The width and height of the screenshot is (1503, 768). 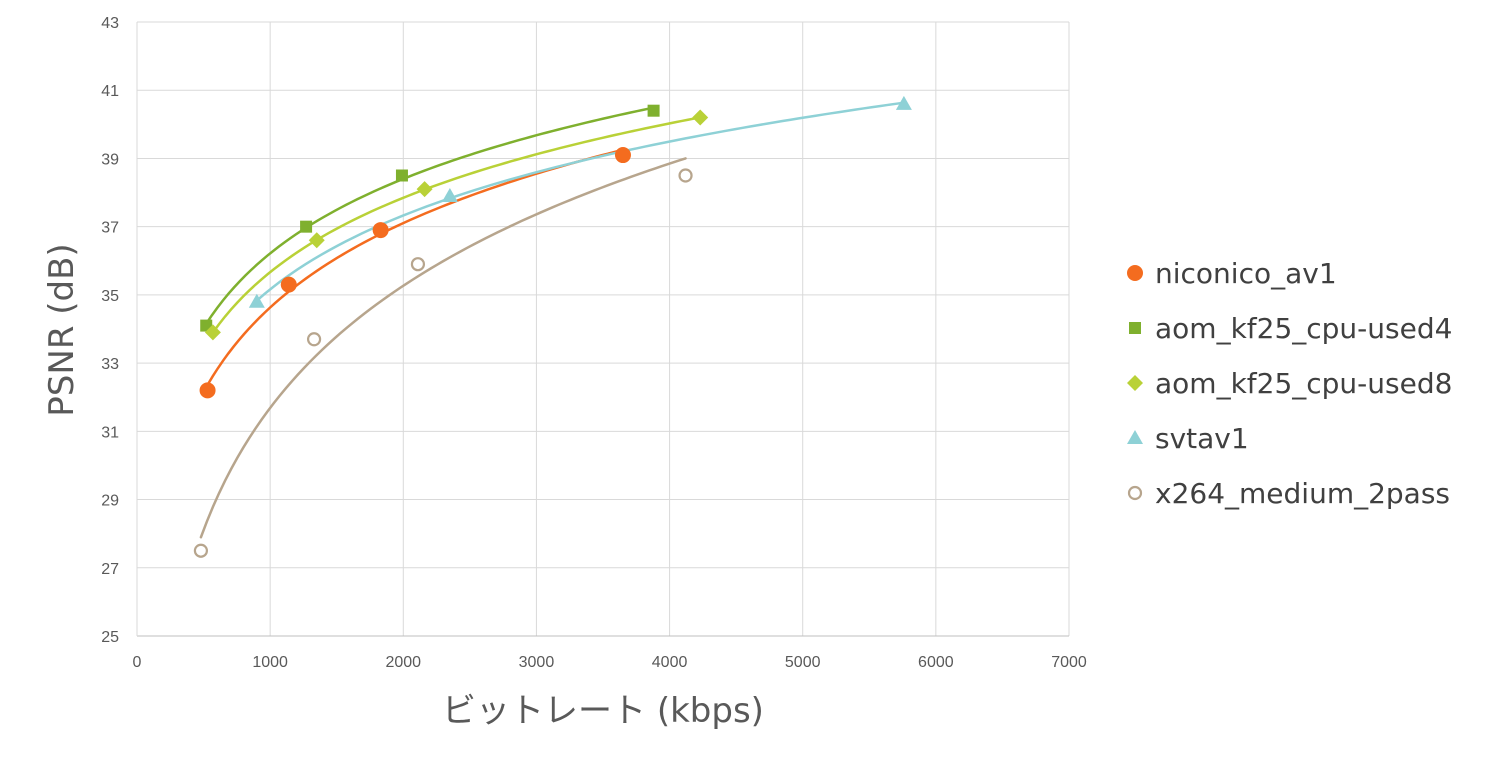 What do you see at coordinates (110, 228) in the screenshot?
I see `y-tick-label: 37` at bounding box center [110, 228].